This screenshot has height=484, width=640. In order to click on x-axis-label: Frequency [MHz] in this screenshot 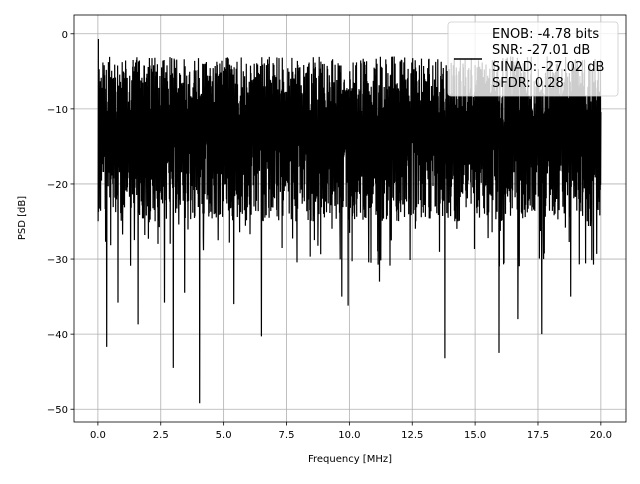, I will do `click(350, 459)`.